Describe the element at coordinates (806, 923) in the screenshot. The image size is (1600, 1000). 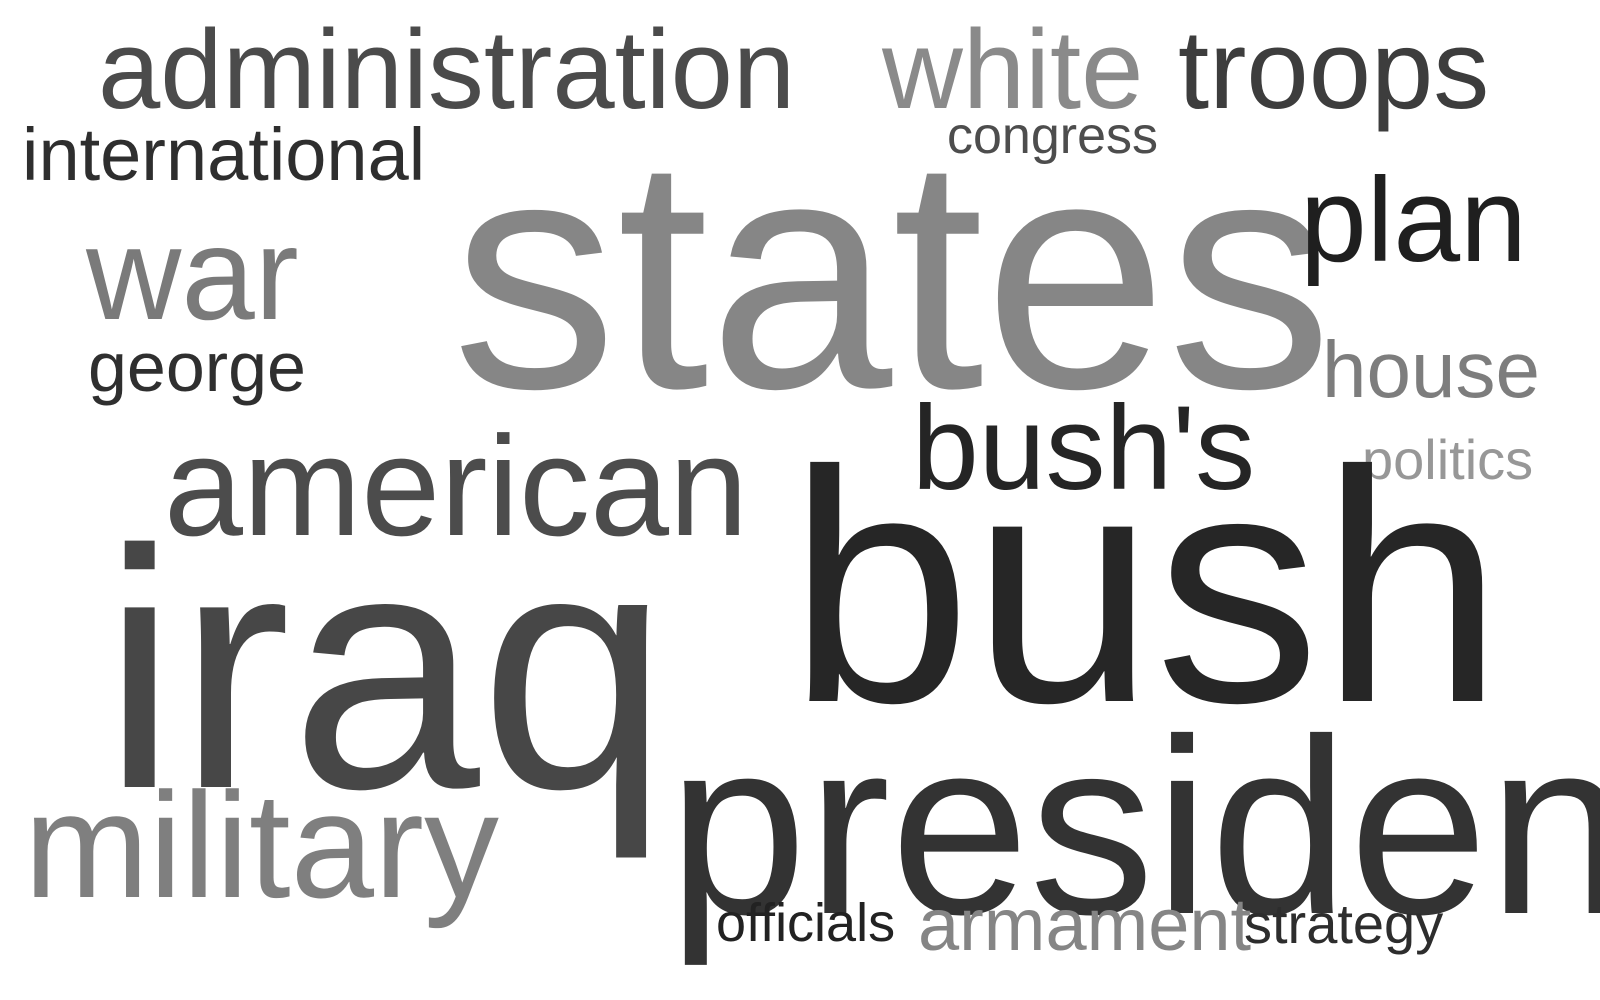
I see `word-officials: officials` at that location.